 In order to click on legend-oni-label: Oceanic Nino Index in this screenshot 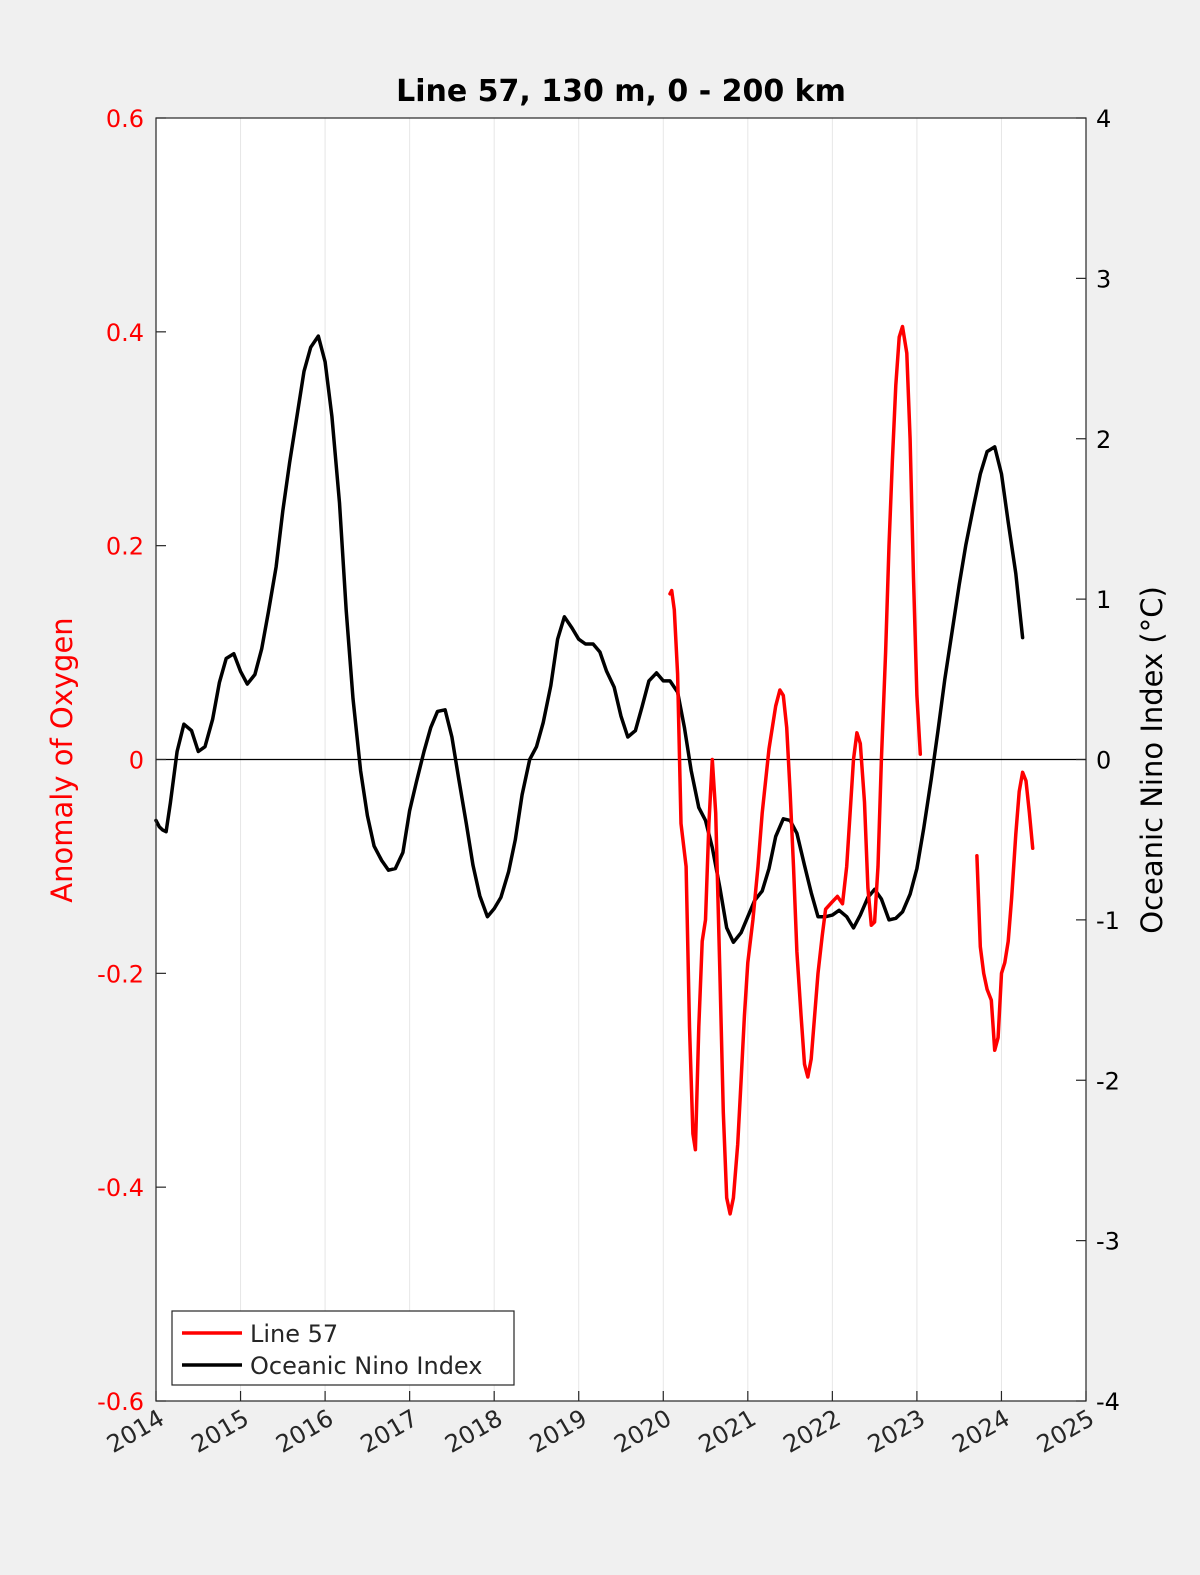, I will do `click(366, 1366)`.